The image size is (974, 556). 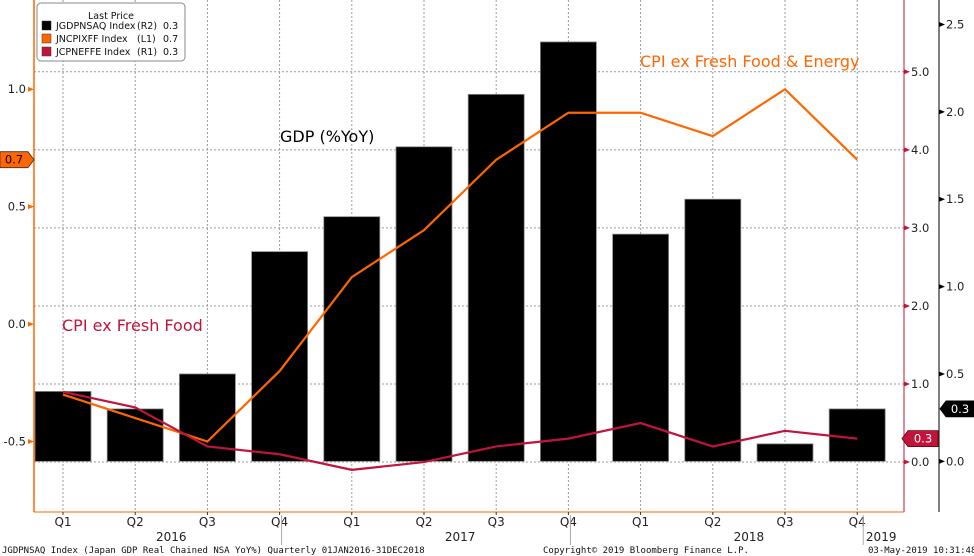 I want to click on footer-center: Copyright© 2019 Bloomberg Finance L.P., so click(x=646, y=551).